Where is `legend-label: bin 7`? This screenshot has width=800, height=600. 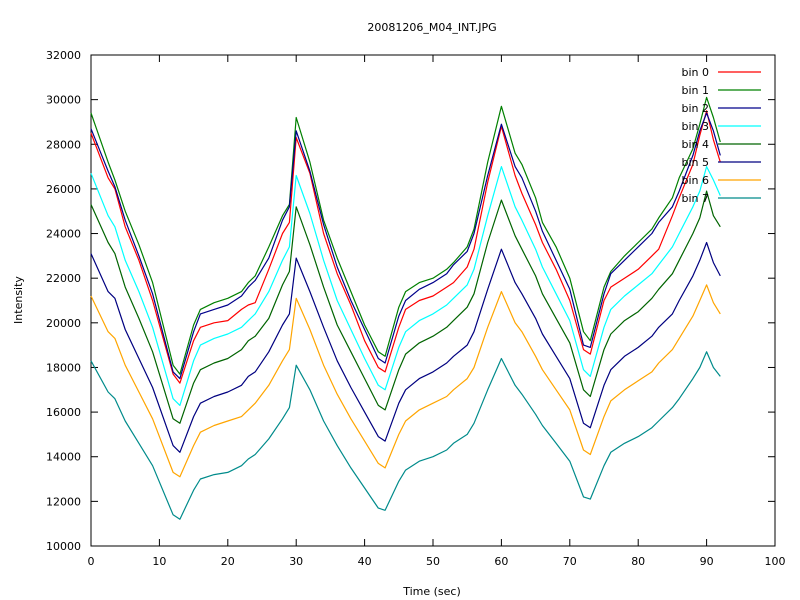
legend-label: bin 7 is located at coordinates (695, 198).